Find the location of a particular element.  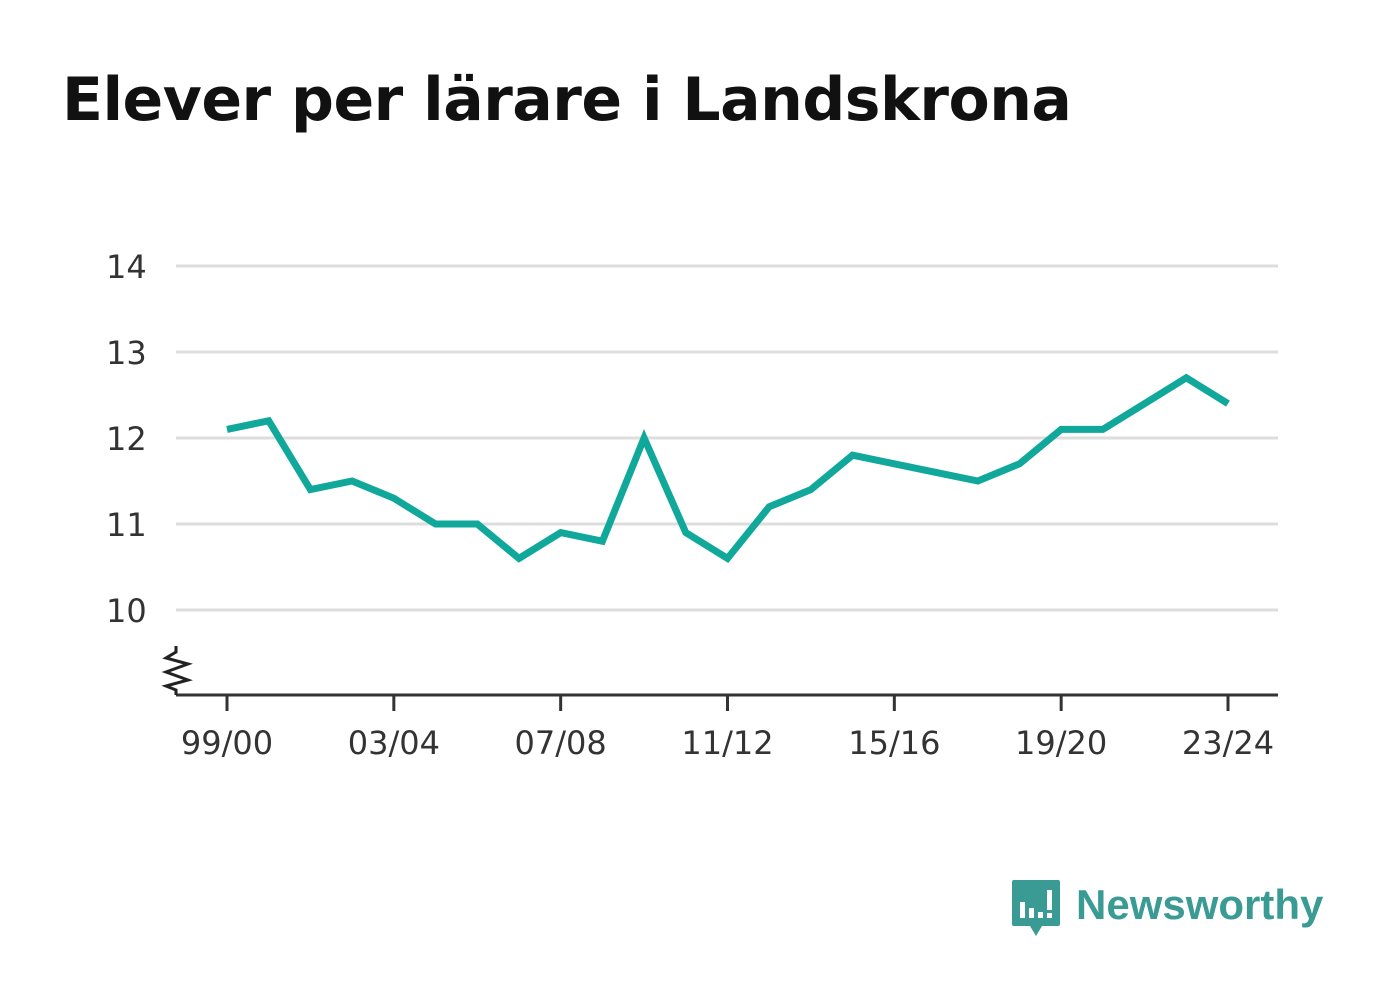

newsworthy-logo-icon is located at coordinates (1036, 908).